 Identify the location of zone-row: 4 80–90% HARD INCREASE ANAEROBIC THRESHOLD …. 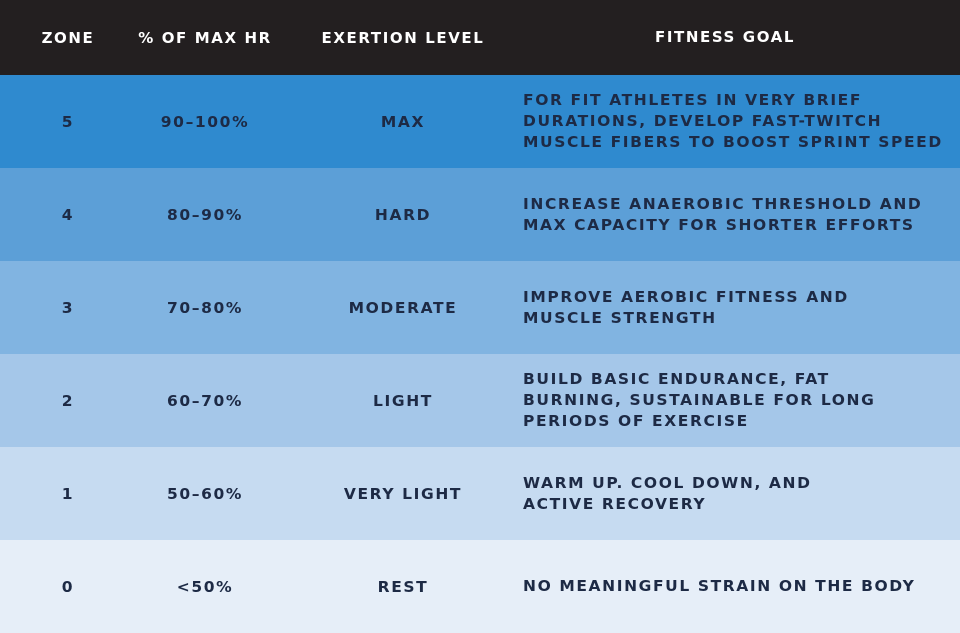
(480, 214).